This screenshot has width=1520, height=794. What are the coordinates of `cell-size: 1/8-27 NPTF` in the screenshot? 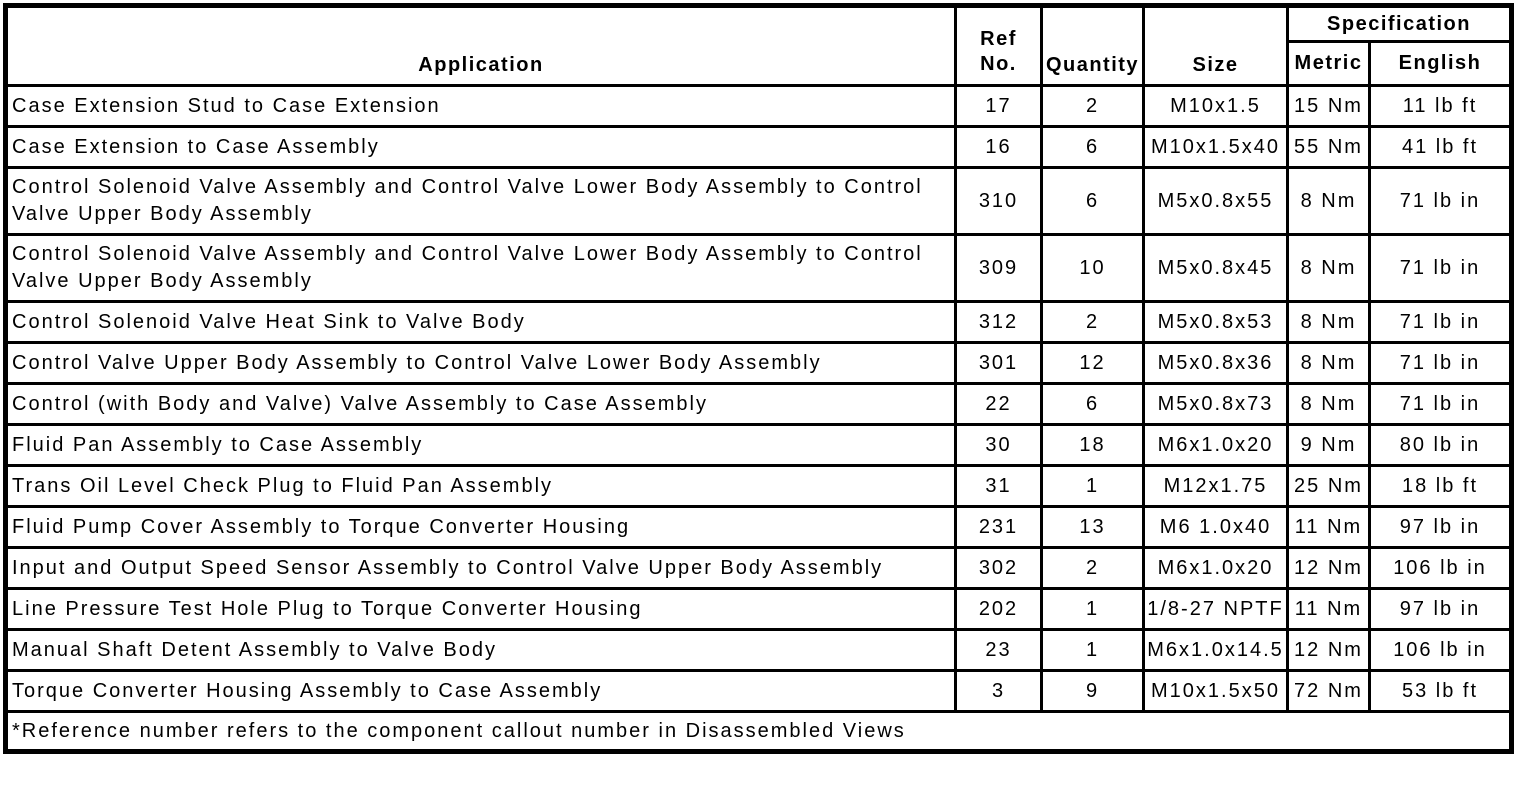 It's located at (1215, 609).